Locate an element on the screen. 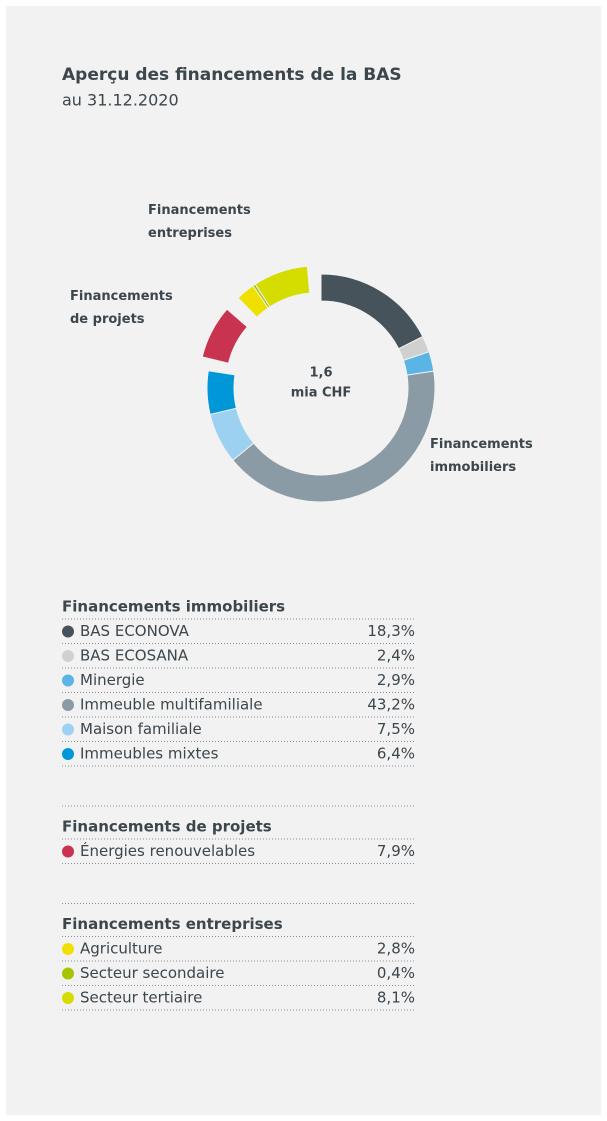 The image size is (607, 1121). legend-label: Secteur secondaire is located at coordinates (152, 973).